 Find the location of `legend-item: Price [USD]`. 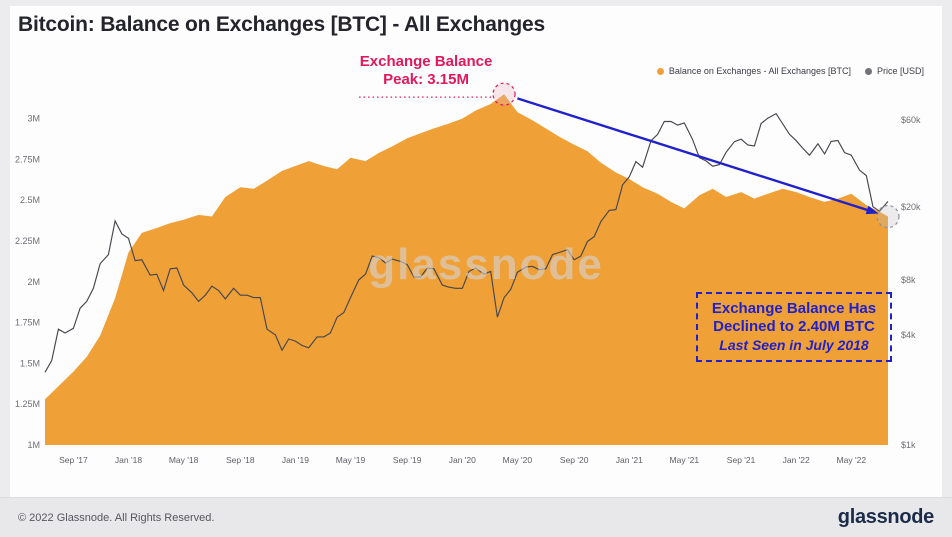

legend-item: Price [USD] is located at coordinates (894, 71).